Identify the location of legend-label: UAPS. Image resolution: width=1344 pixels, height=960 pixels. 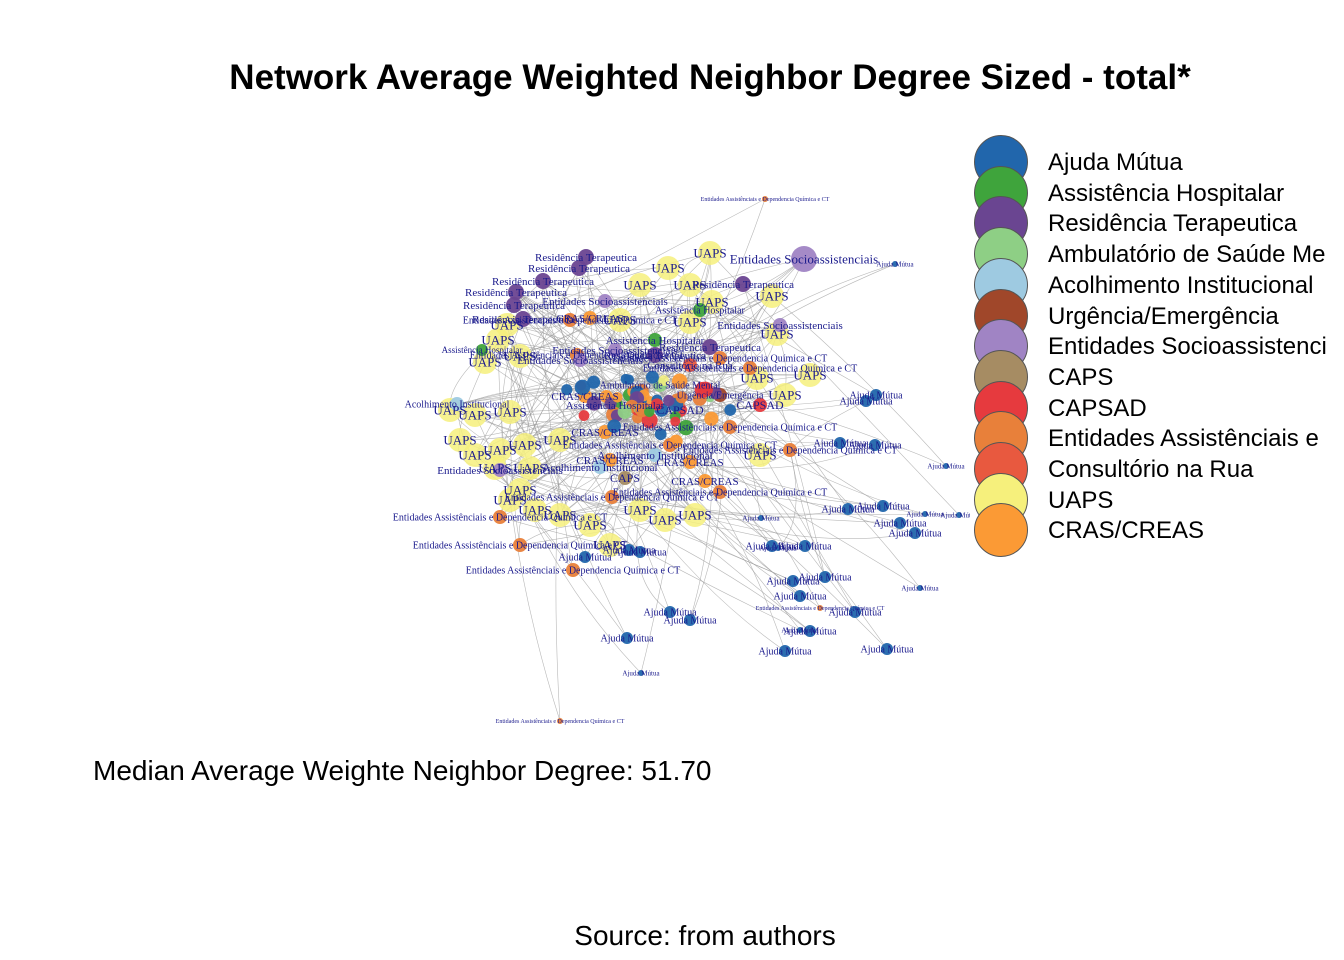
(1081, 500).